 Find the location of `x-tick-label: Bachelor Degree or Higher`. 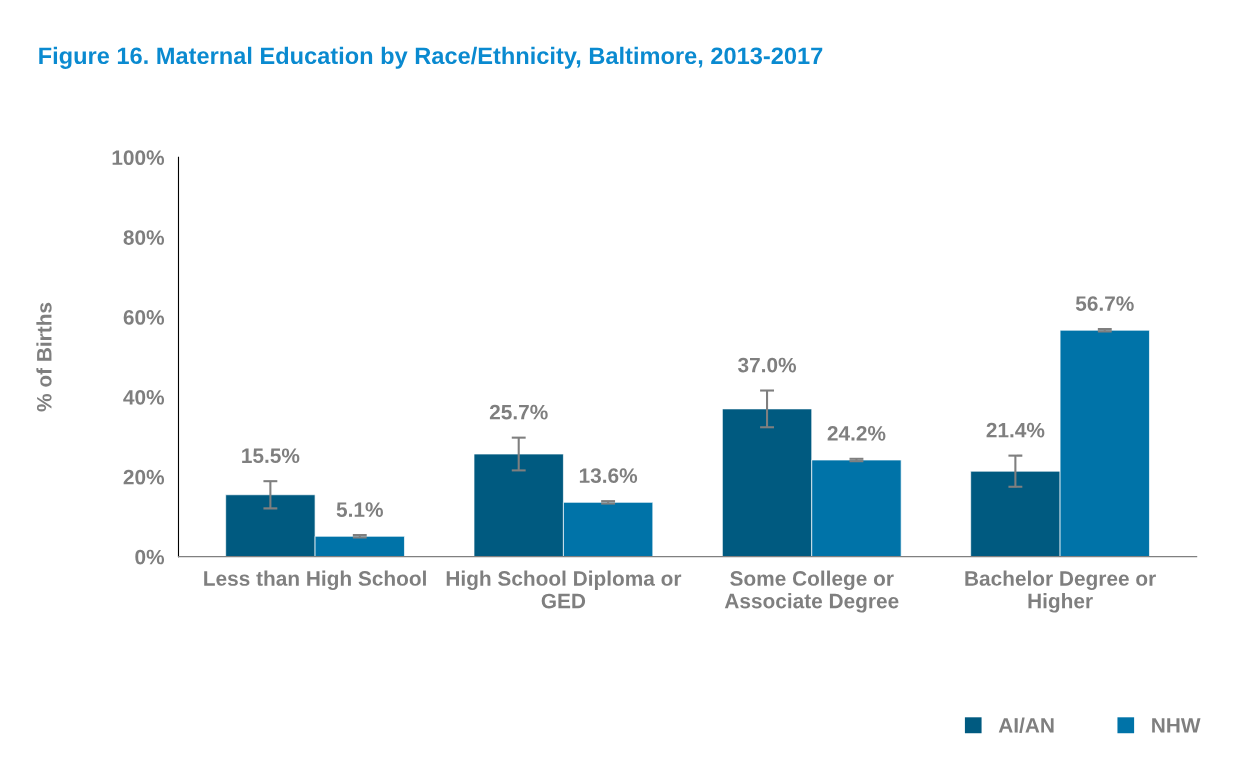

x-tick-label: Bachelor Degree or Higher is located at coordinates (1060, 591).